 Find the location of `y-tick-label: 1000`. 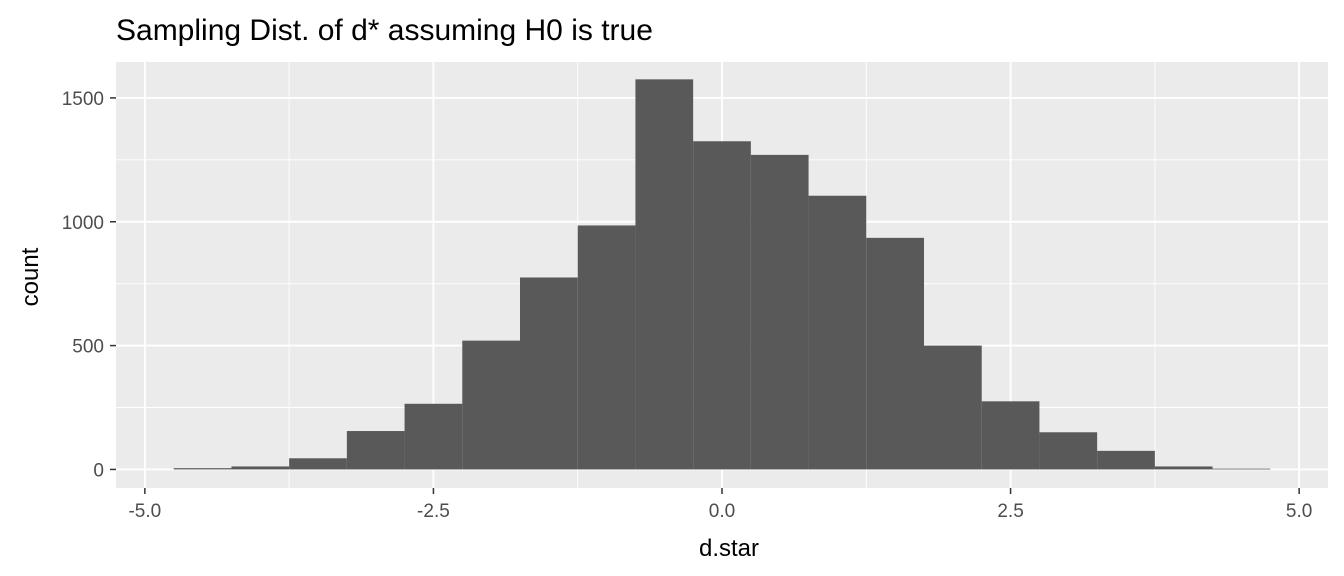

y-tick-label: 1000 is located at coordinates (83, 223).